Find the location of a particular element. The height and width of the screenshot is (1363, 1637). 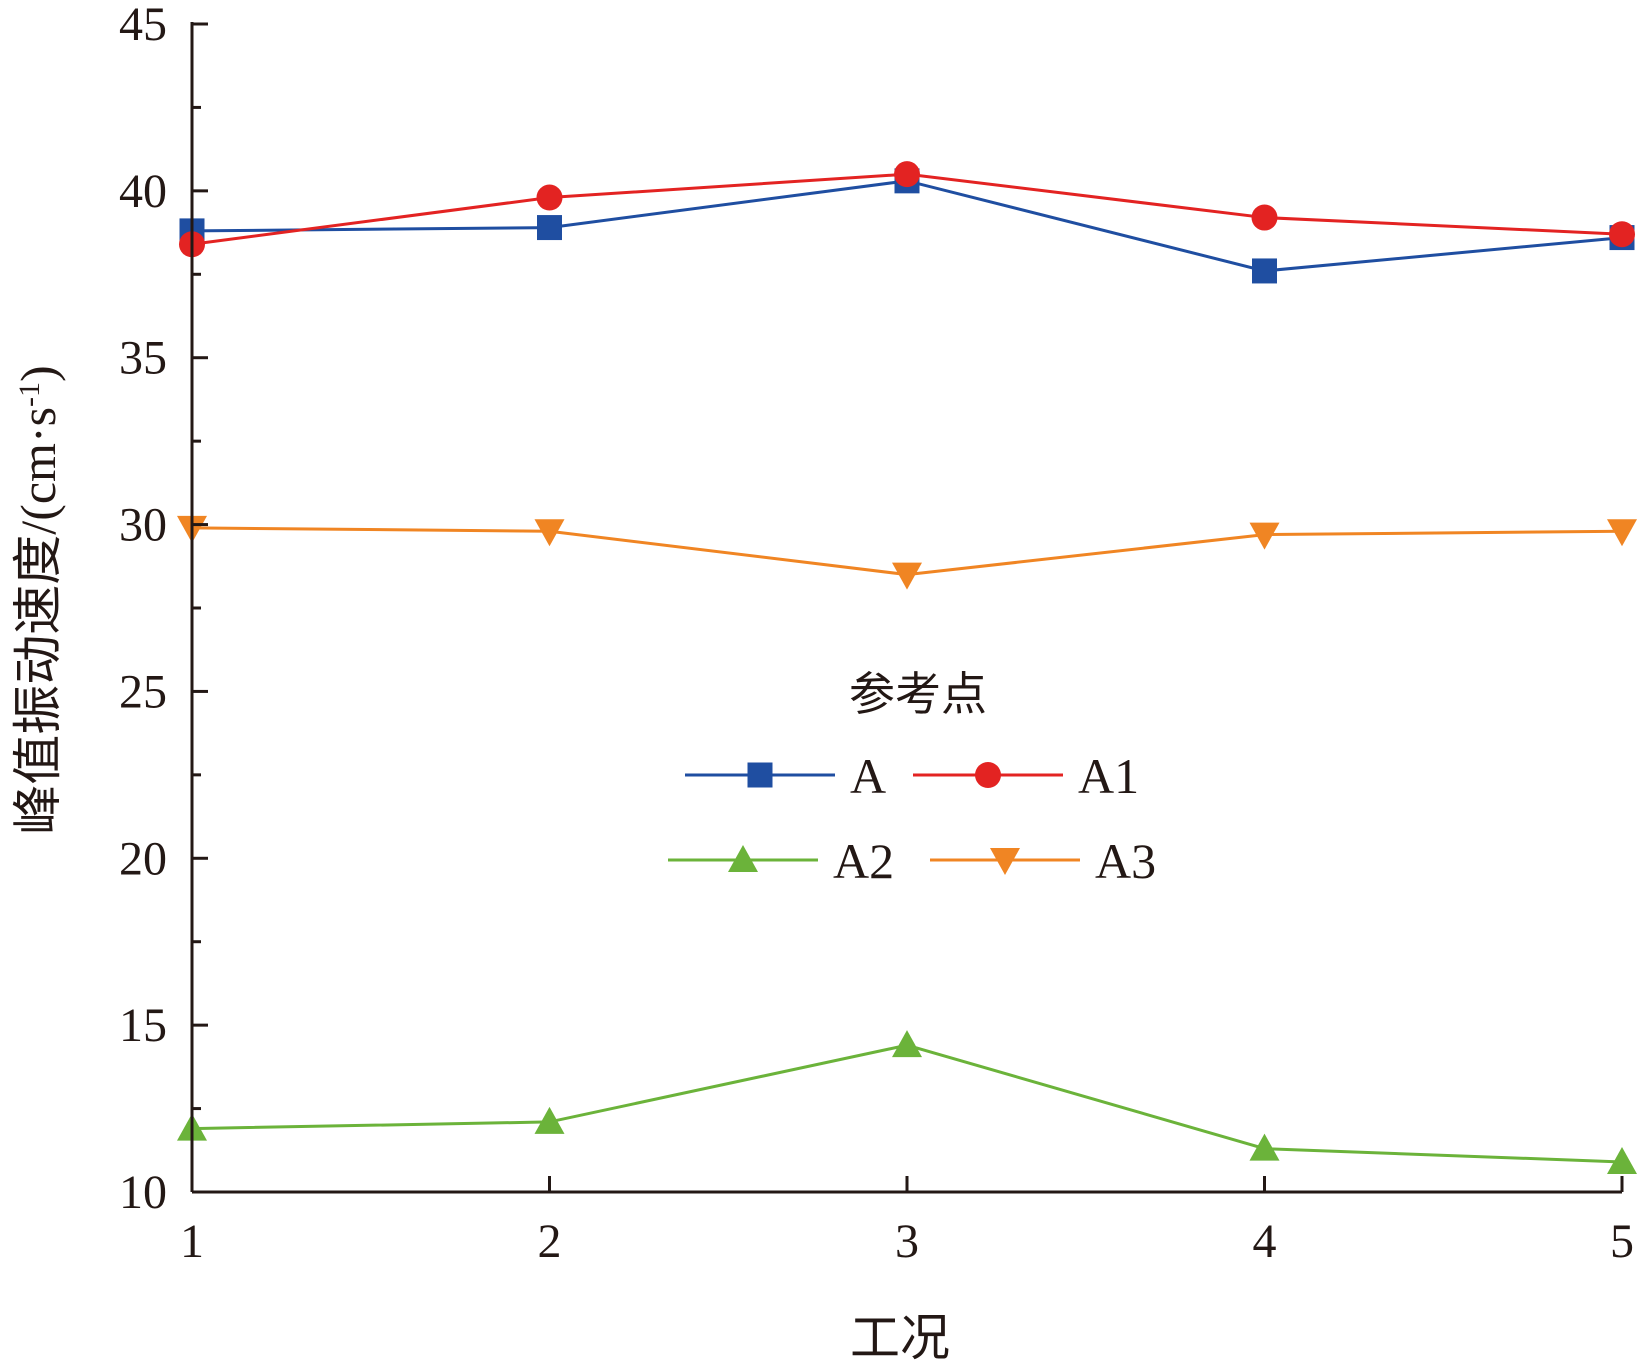

y-axis-title-sup: -1 is located at coordinates (29, 394).